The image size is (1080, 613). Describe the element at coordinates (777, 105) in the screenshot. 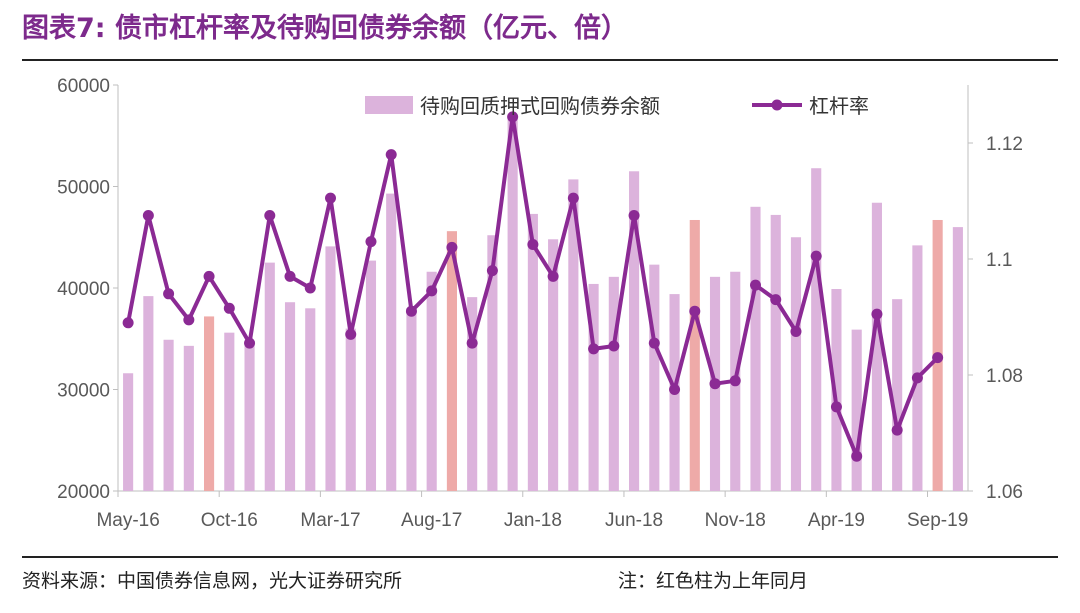

I see `legend-line-marker` at that location.